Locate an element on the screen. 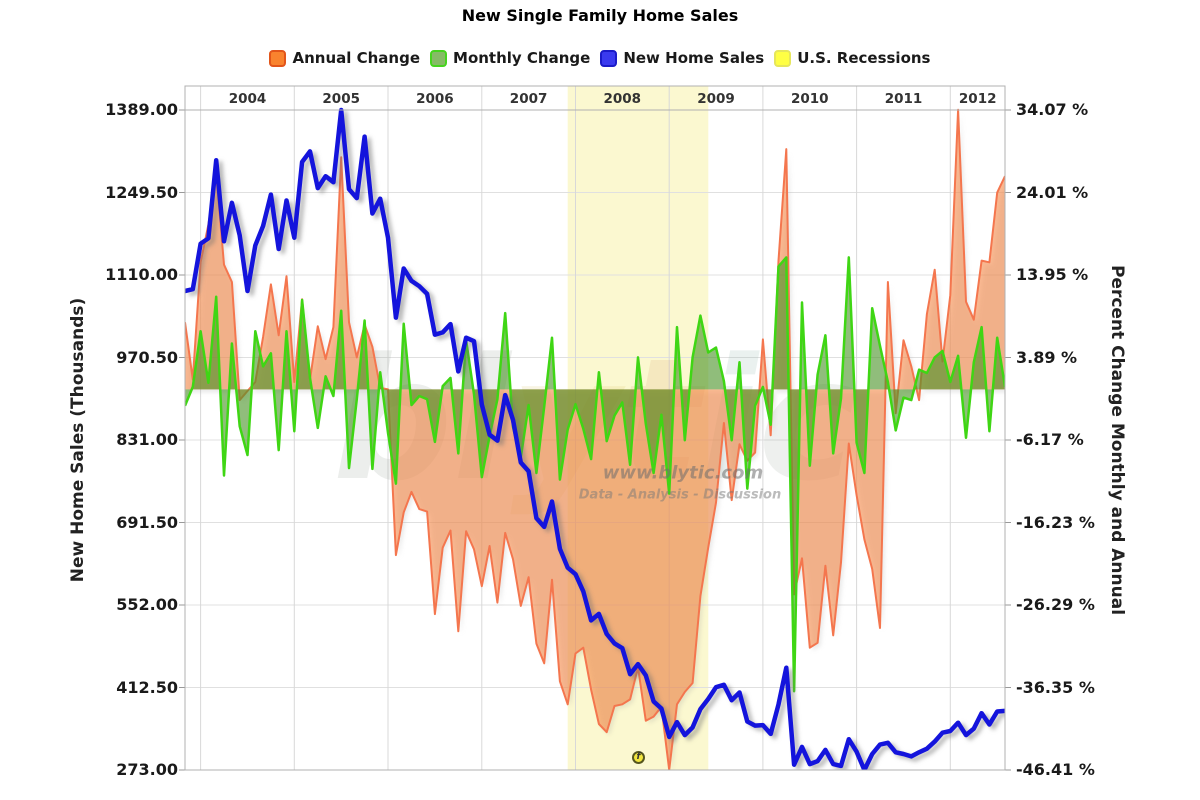 This screenshot has height=800, width=1200. right-axis-tick-label: 24.01 % is located at coordinates (1052, 192).